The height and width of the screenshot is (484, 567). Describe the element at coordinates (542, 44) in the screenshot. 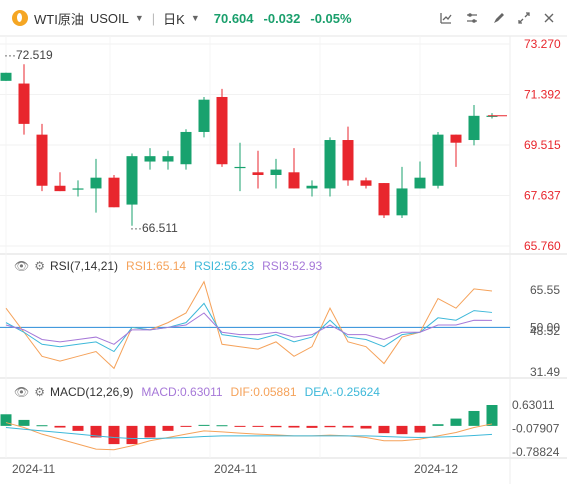

I see `price-tick-label: 73.270` at that location.